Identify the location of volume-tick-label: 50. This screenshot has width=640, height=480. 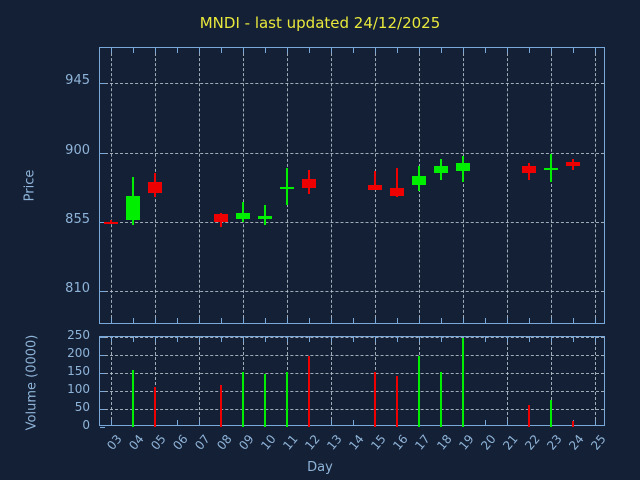
(82, 407).